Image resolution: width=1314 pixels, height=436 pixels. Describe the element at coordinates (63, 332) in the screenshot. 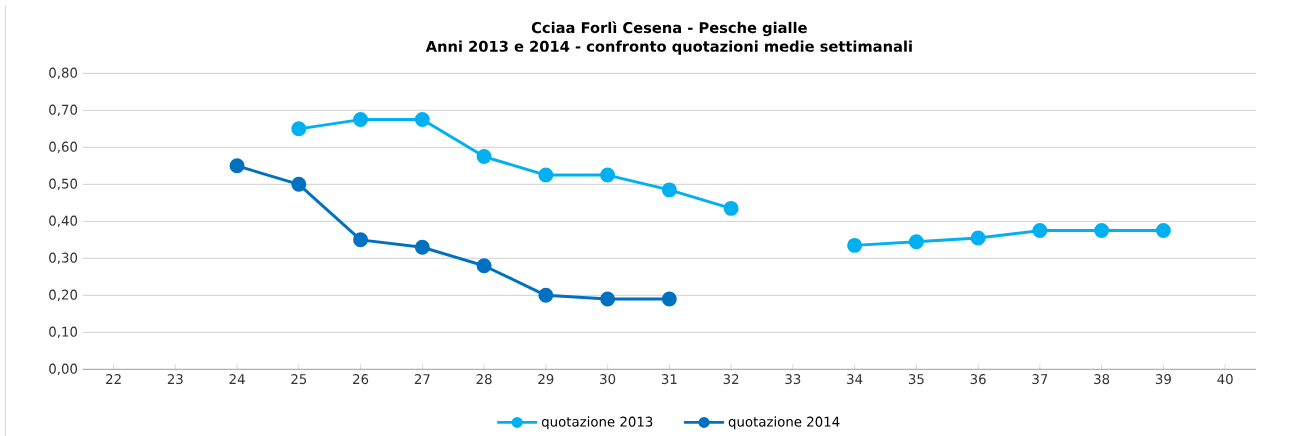

I see `y-tick-label: 0,10` at that location.